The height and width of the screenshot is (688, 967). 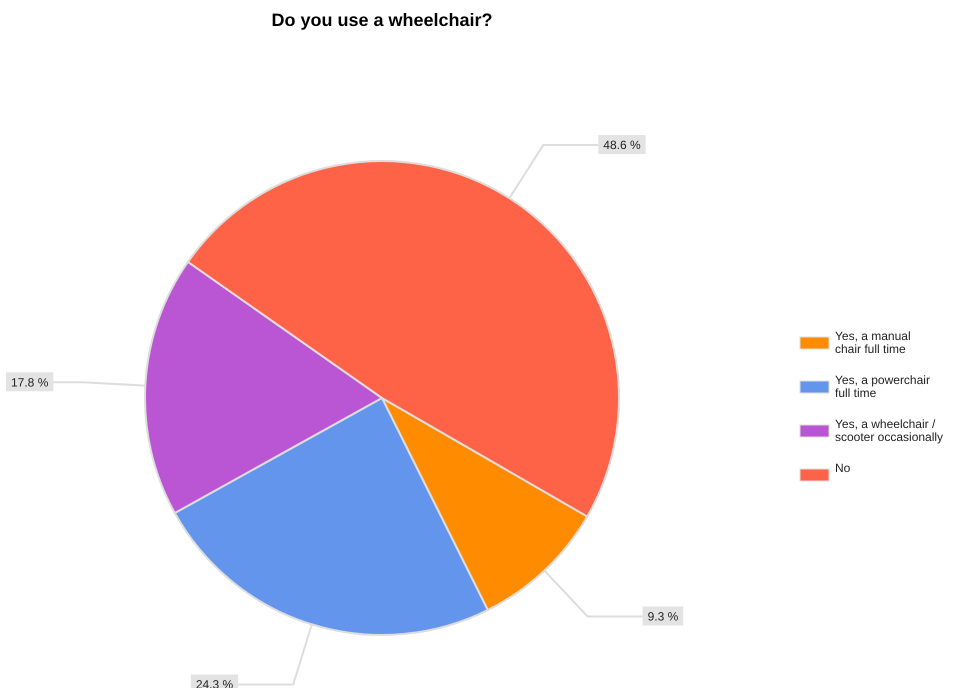 I want to click on chart-title: Do you use a wheelchair?, so click(x=382, y=20).